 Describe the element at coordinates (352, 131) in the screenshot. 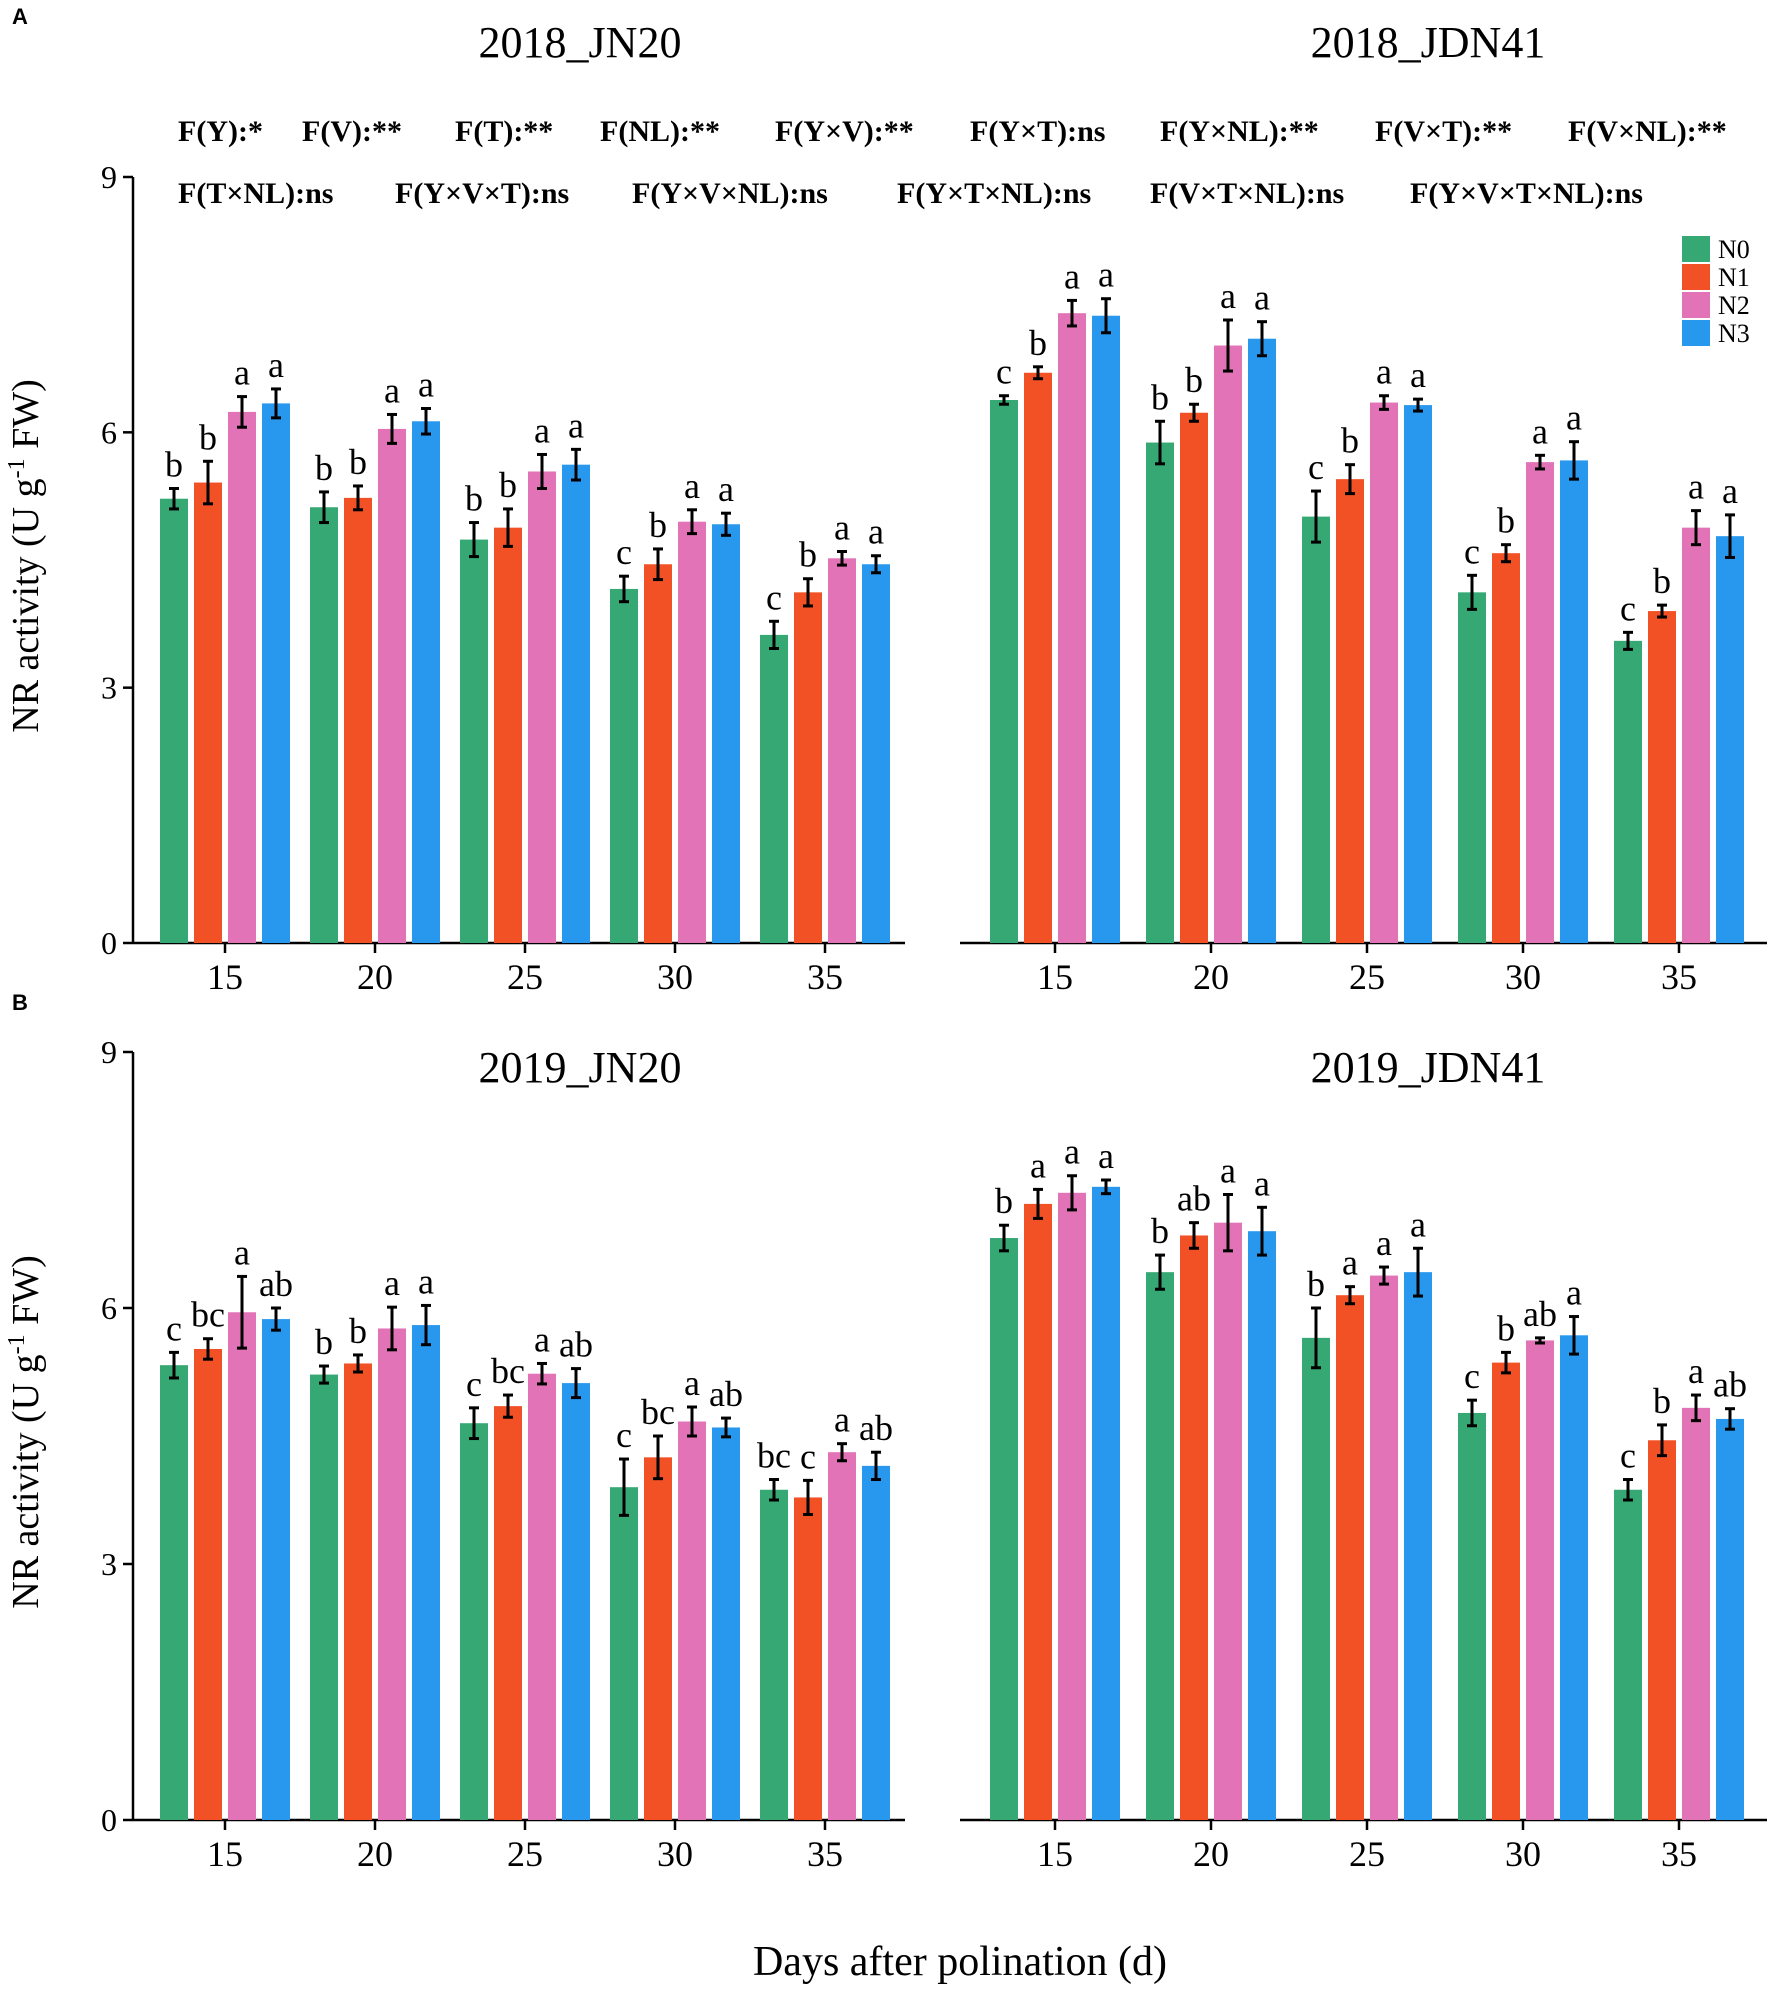

I see `stat-label: F(V):**` at that location.